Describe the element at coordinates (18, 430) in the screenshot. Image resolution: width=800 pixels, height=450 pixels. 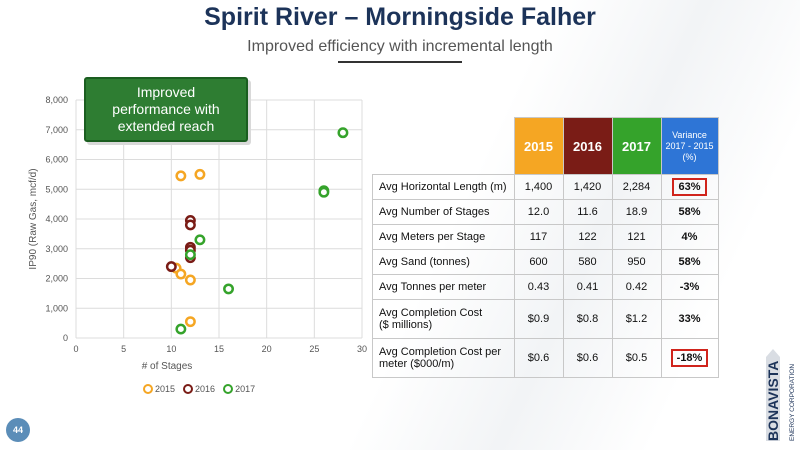
I see `page-number: 44` at that location.